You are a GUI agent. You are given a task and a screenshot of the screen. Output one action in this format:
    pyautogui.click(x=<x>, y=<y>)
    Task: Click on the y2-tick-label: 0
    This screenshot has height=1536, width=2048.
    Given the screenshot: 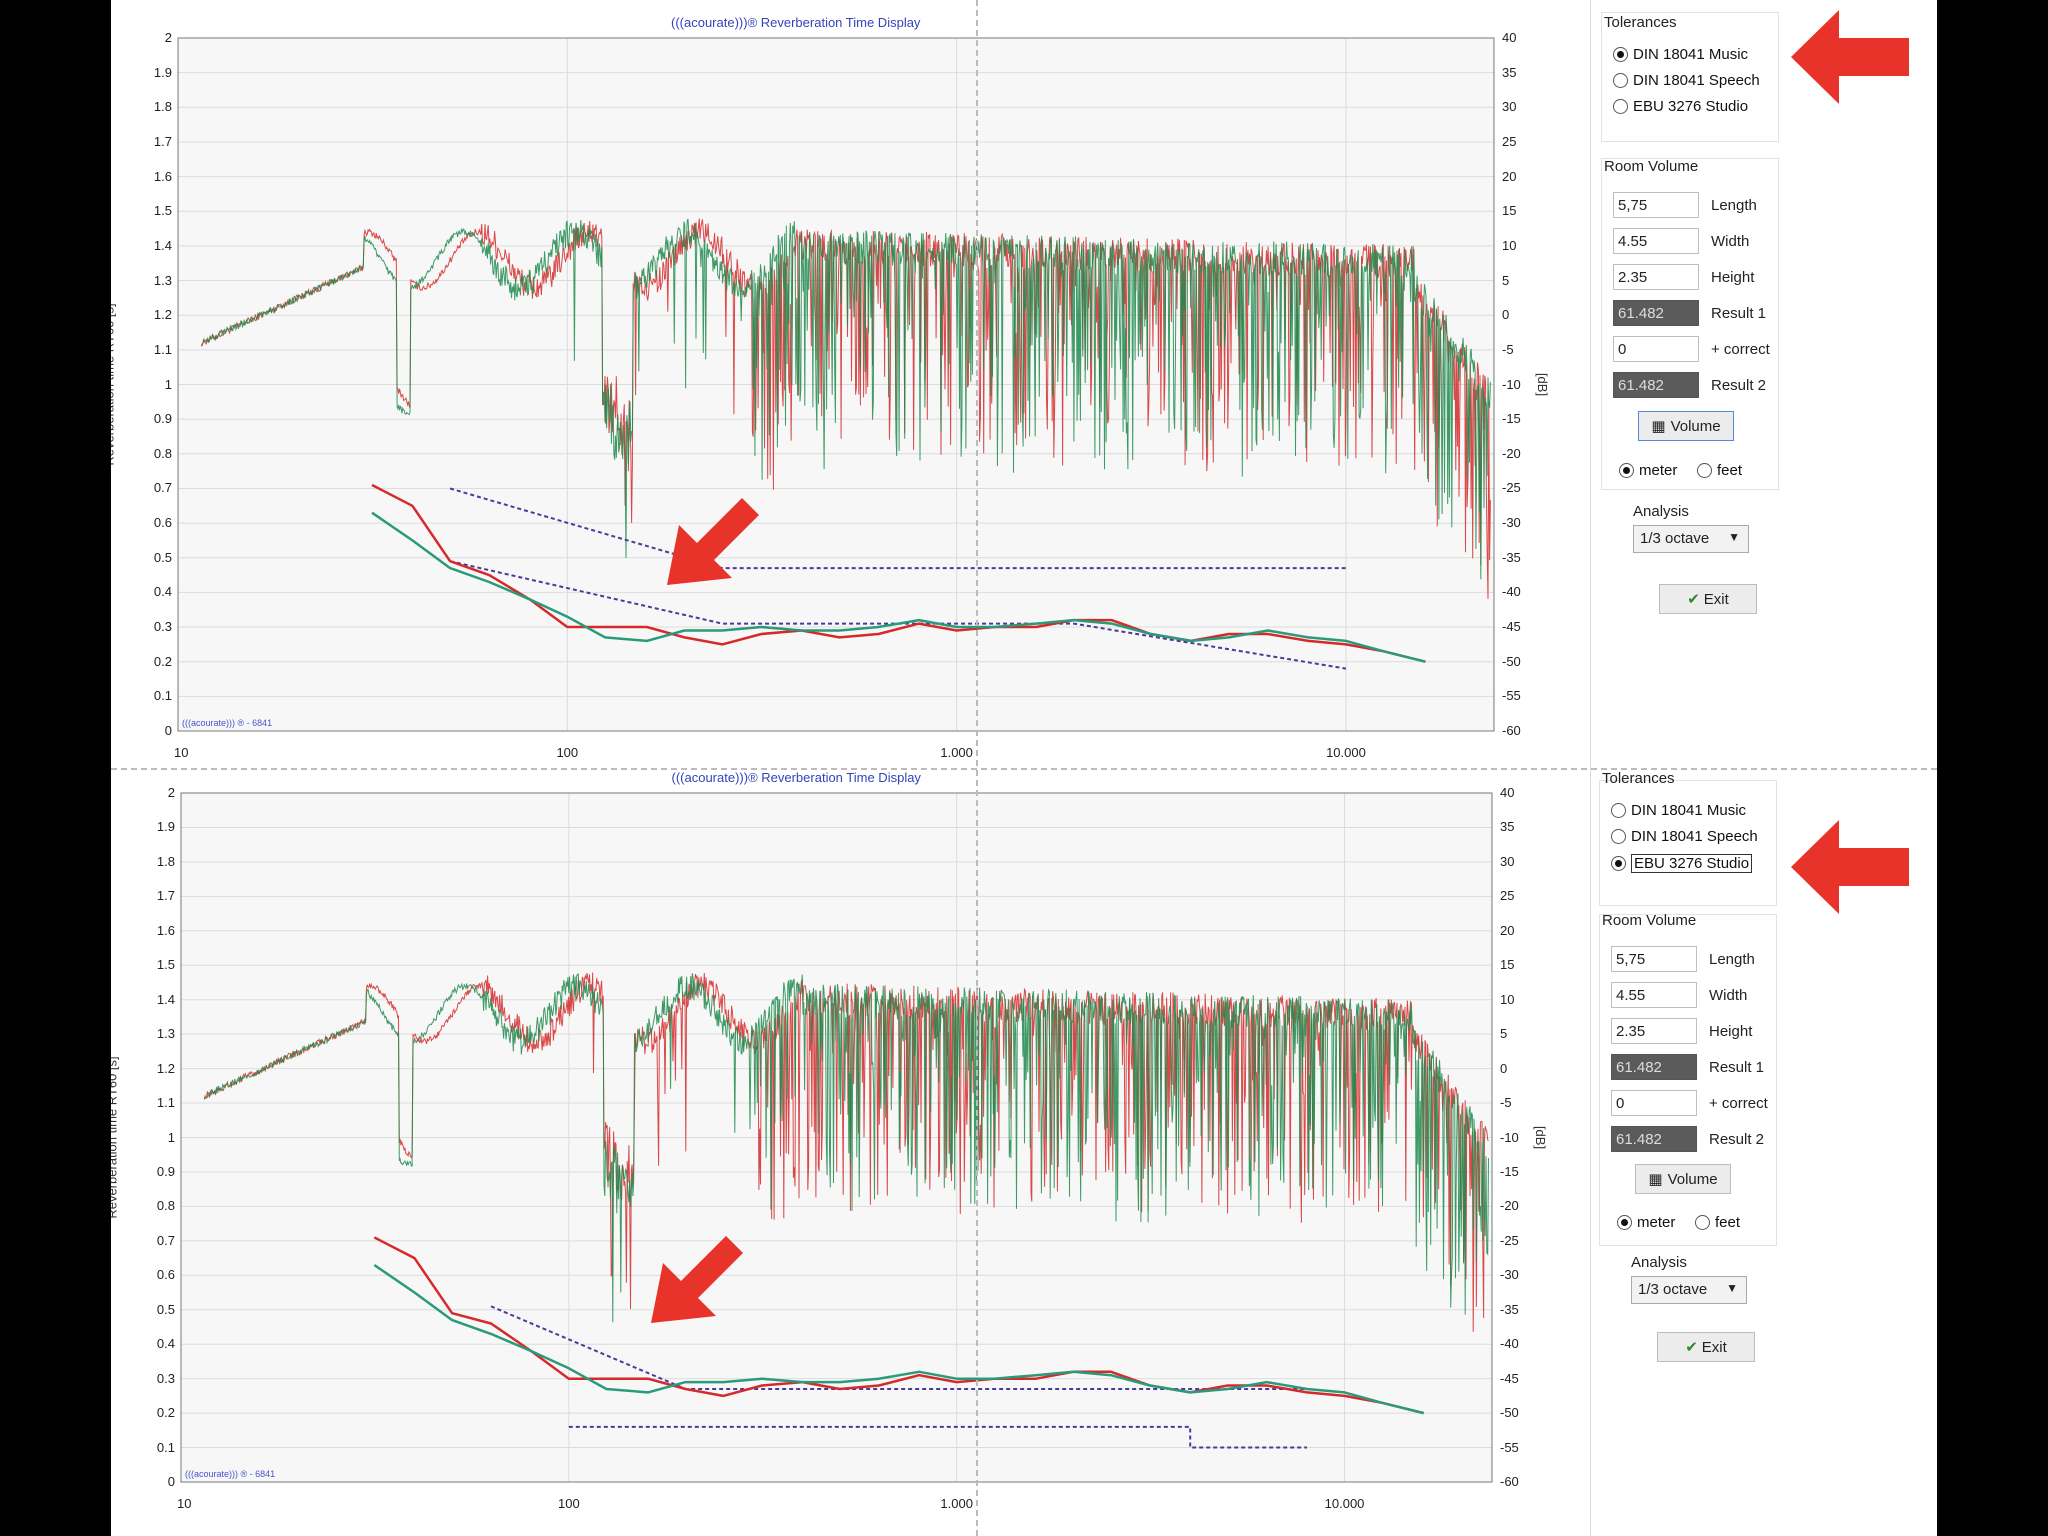 What is the action you would take?
    pyautogui.click(x=1504, y=1068)
    